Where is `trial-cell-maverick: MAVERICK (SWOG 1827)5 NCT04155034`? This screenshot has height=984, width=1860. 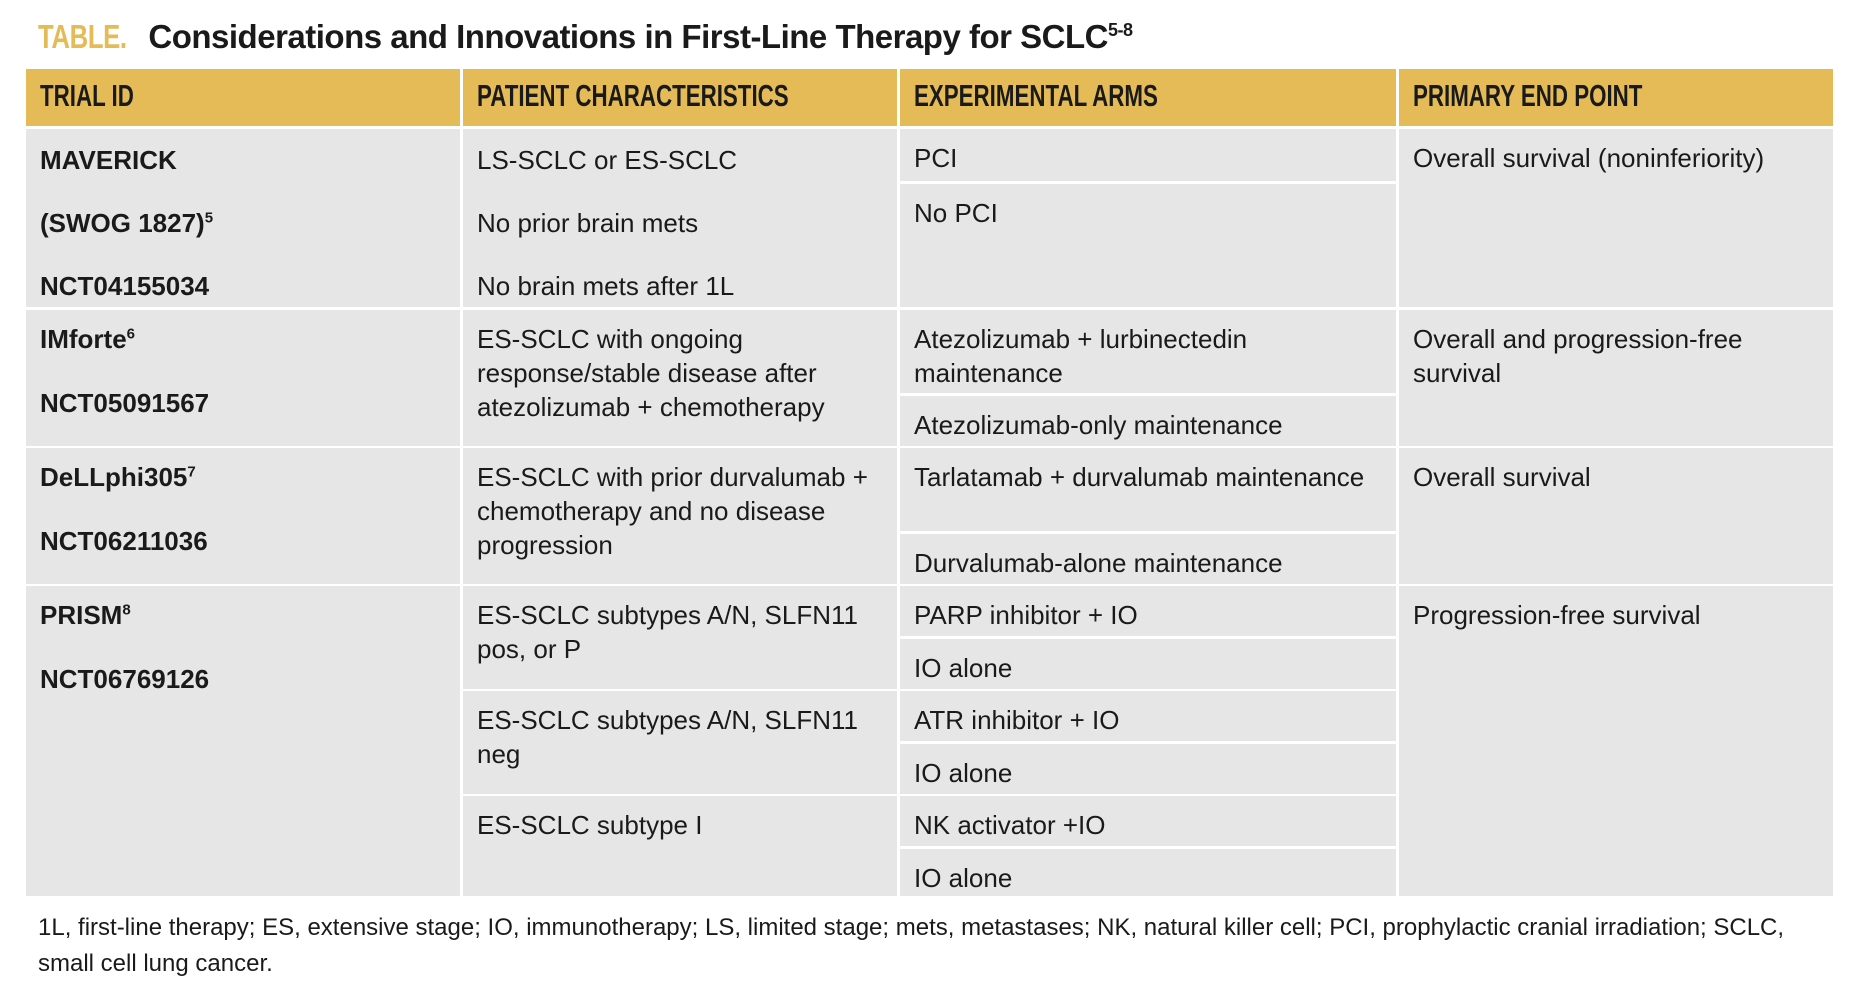
trial-cell-maverick: MAVERICK (SWOG 1827)5 NCT04155034 is located at coordinates (243, 218).